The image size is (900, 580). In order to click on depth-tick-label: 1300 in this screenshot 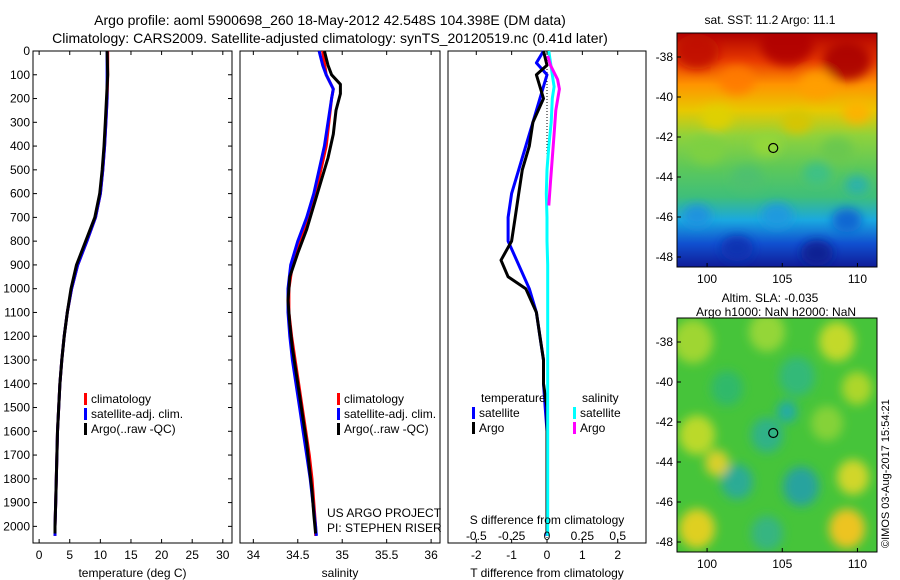, I will do `click(16, 360)`.